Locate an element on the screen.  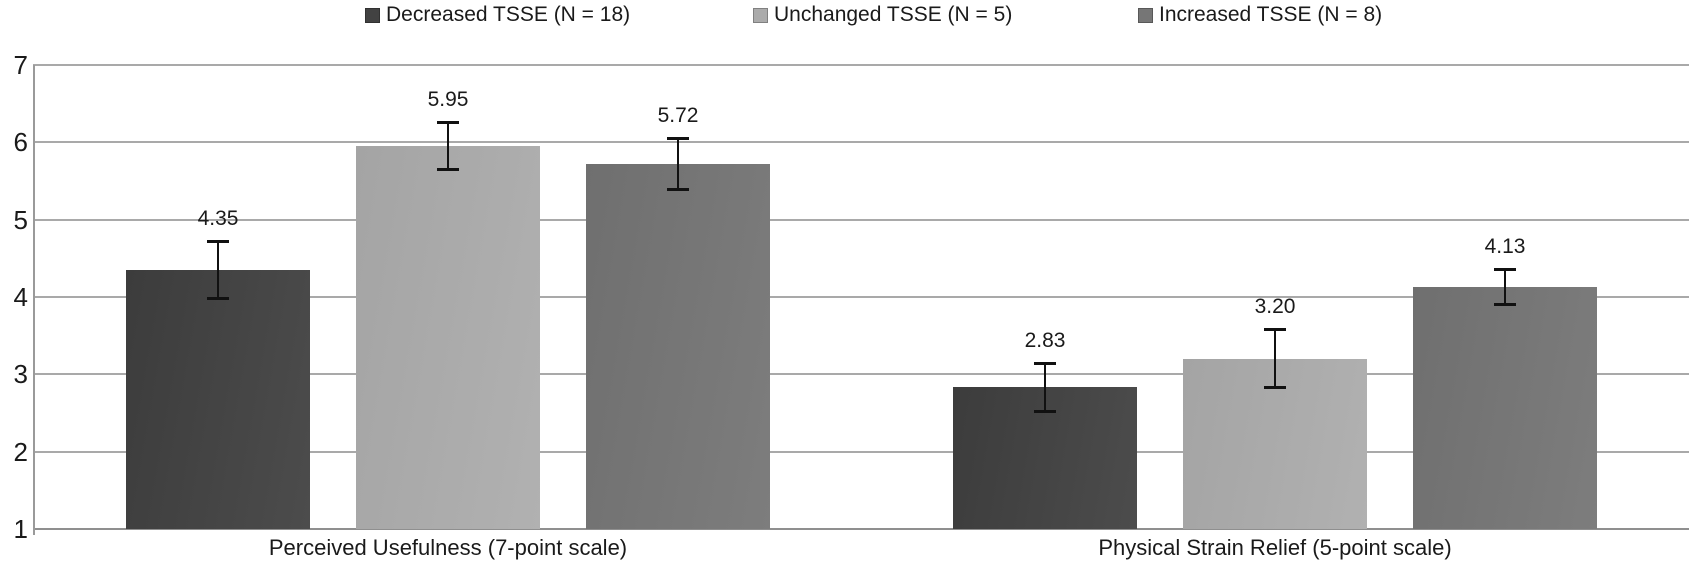
y-axis-tick-label: 4 is located at coordinates (20, 297).